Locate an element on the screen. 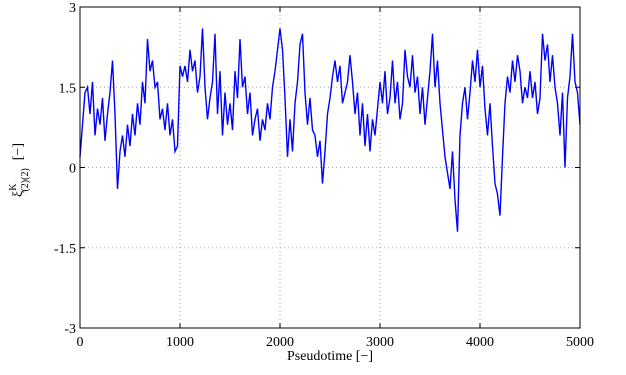 The width and height of the screenshot is (626, 375). y-tick-label: -1.5 is located at coordinates (65, 249).